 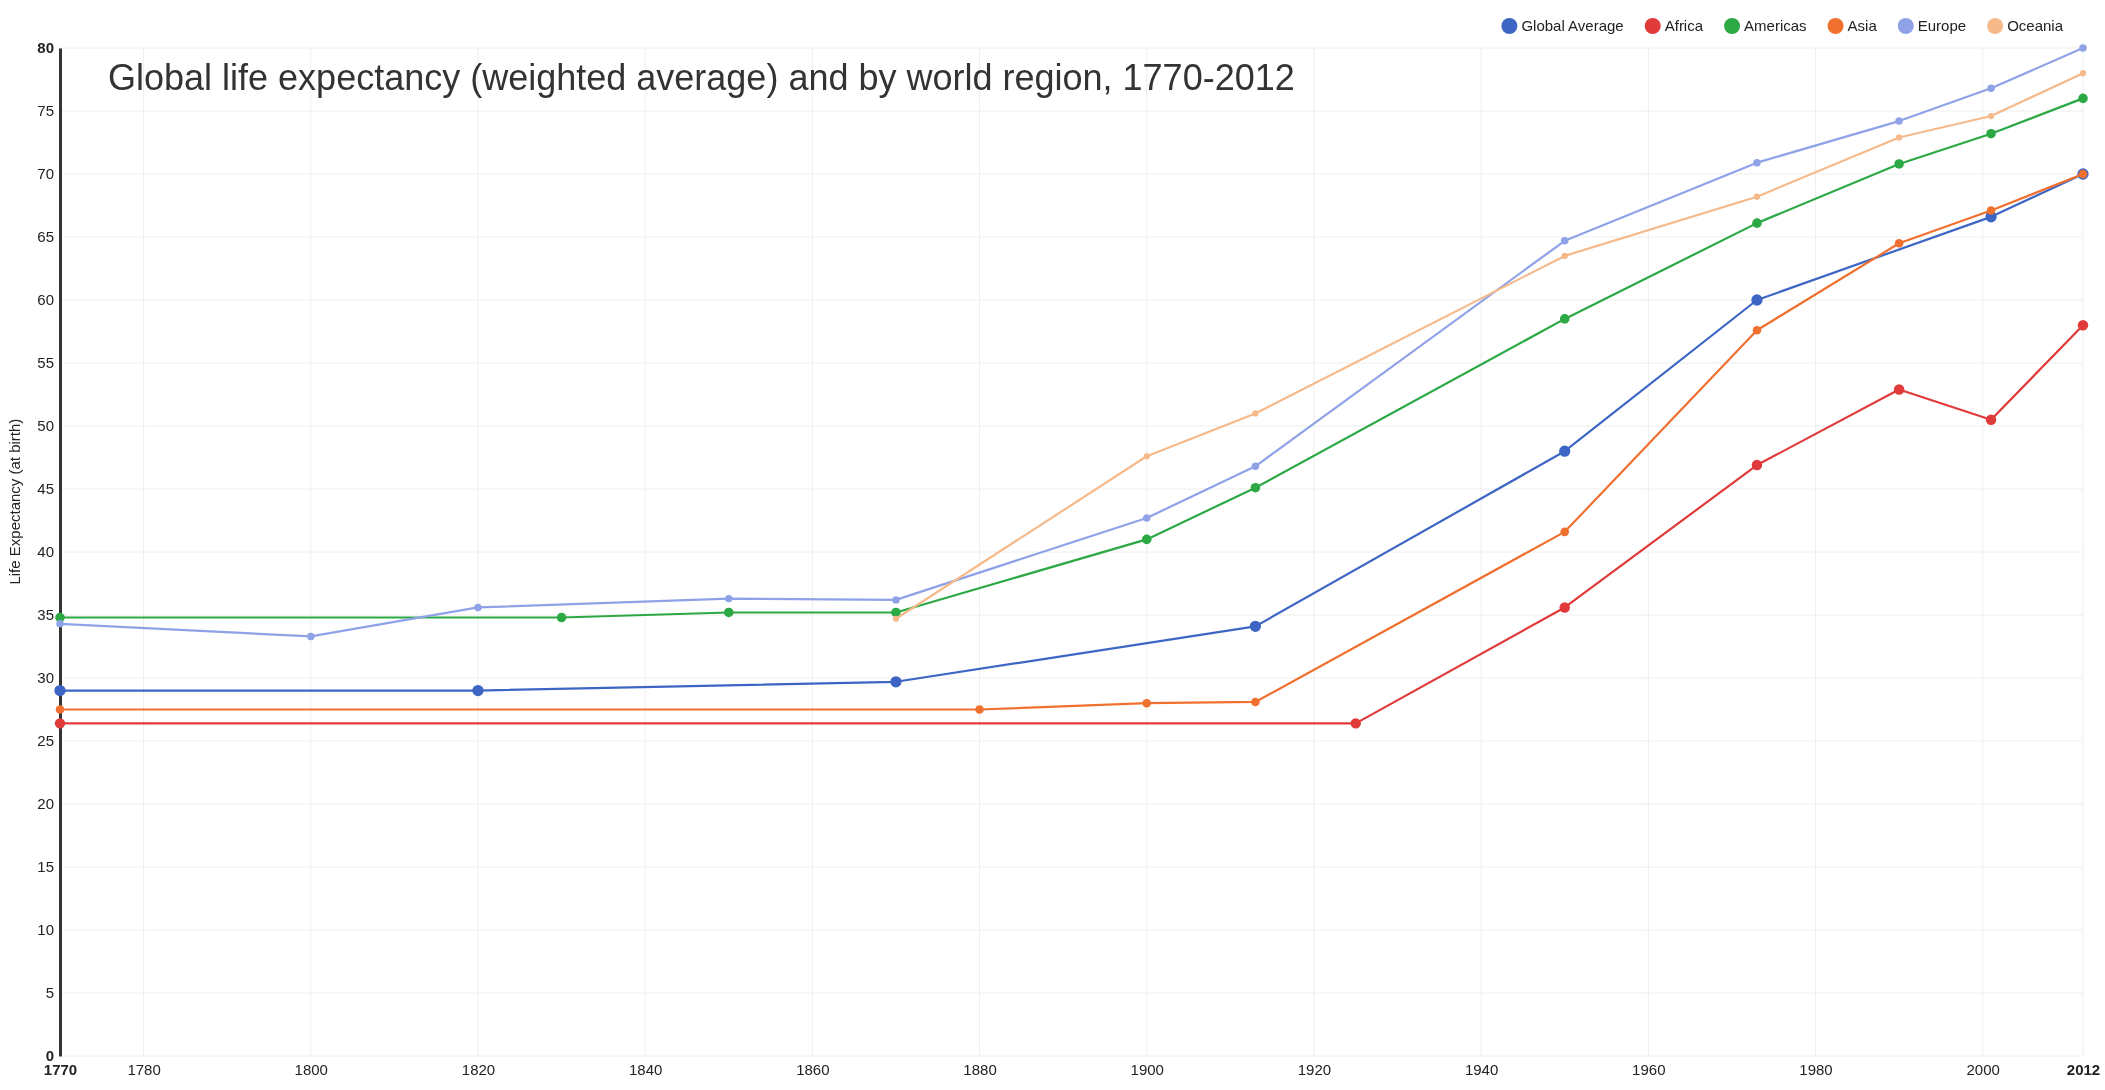 I want to click on x-tick-label: 1800, so click(x=311, y=1069).